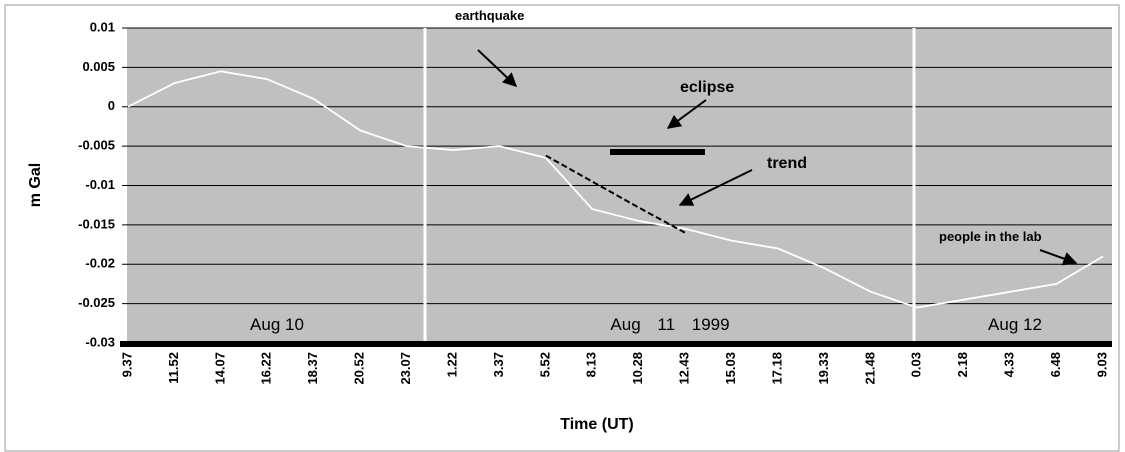 The height and width of the screenshot is (452, 1125). Describe the element at coordinates (730, 368) in the screenshot. I see `x-tick-label: 15.03` at that location.